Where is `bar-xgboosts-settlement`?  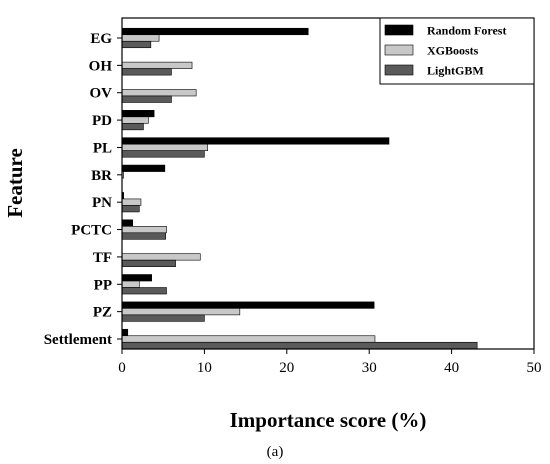
bar-xgboosts-settlement is located at coordinates (248, 339).